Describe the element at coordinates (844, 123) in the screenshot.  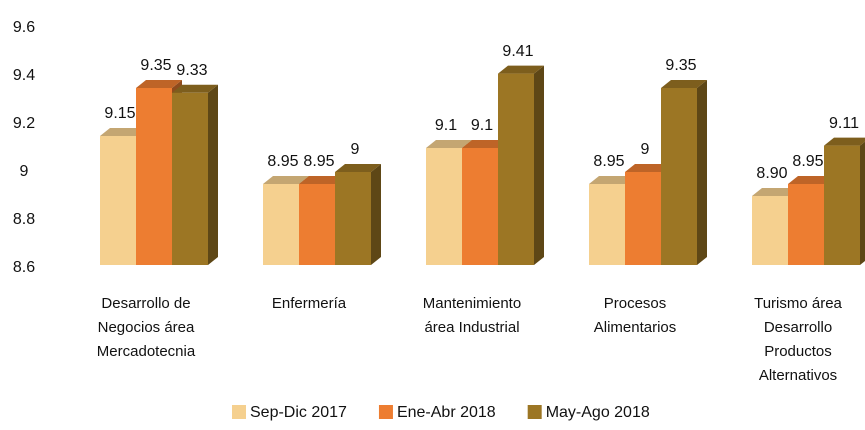
I see `data-label: 9.11` at that location.